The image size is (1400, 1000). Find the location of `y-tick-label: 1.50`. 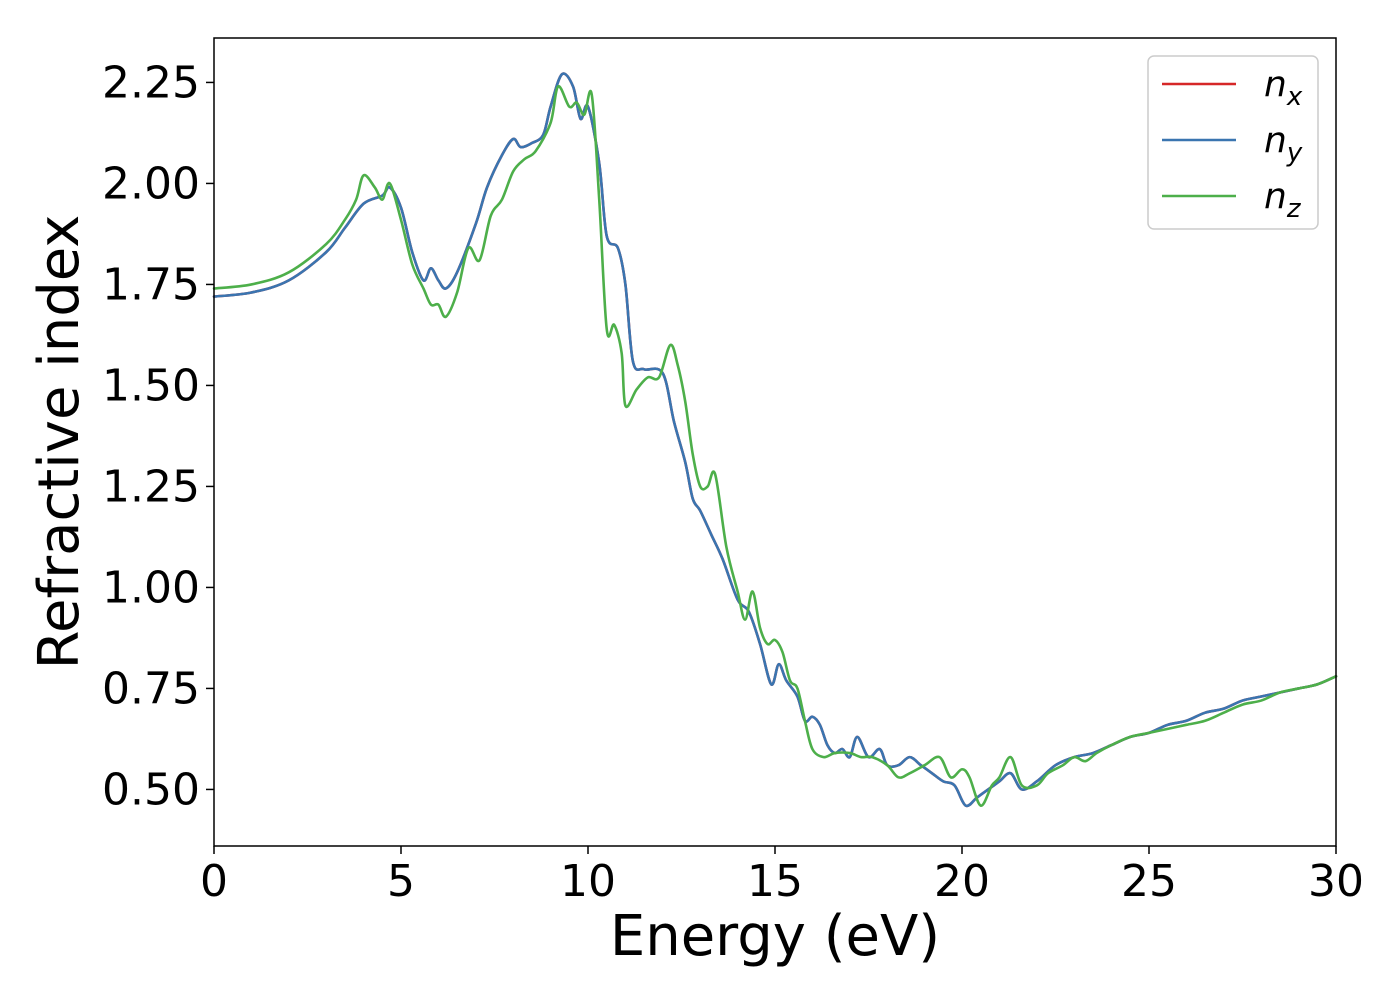

y-tick-label: 1.50 is located at coordinates (151, 385).